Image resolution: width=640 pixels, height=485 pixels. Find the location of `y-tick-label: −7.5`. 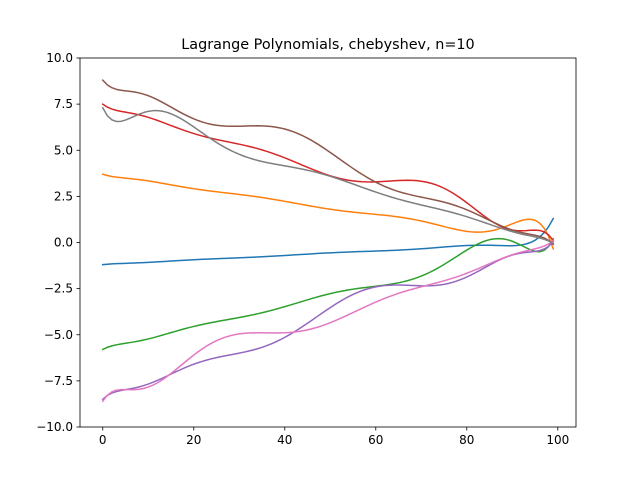

y-tick-label: −7.5 is located at coordinates (58, 381).